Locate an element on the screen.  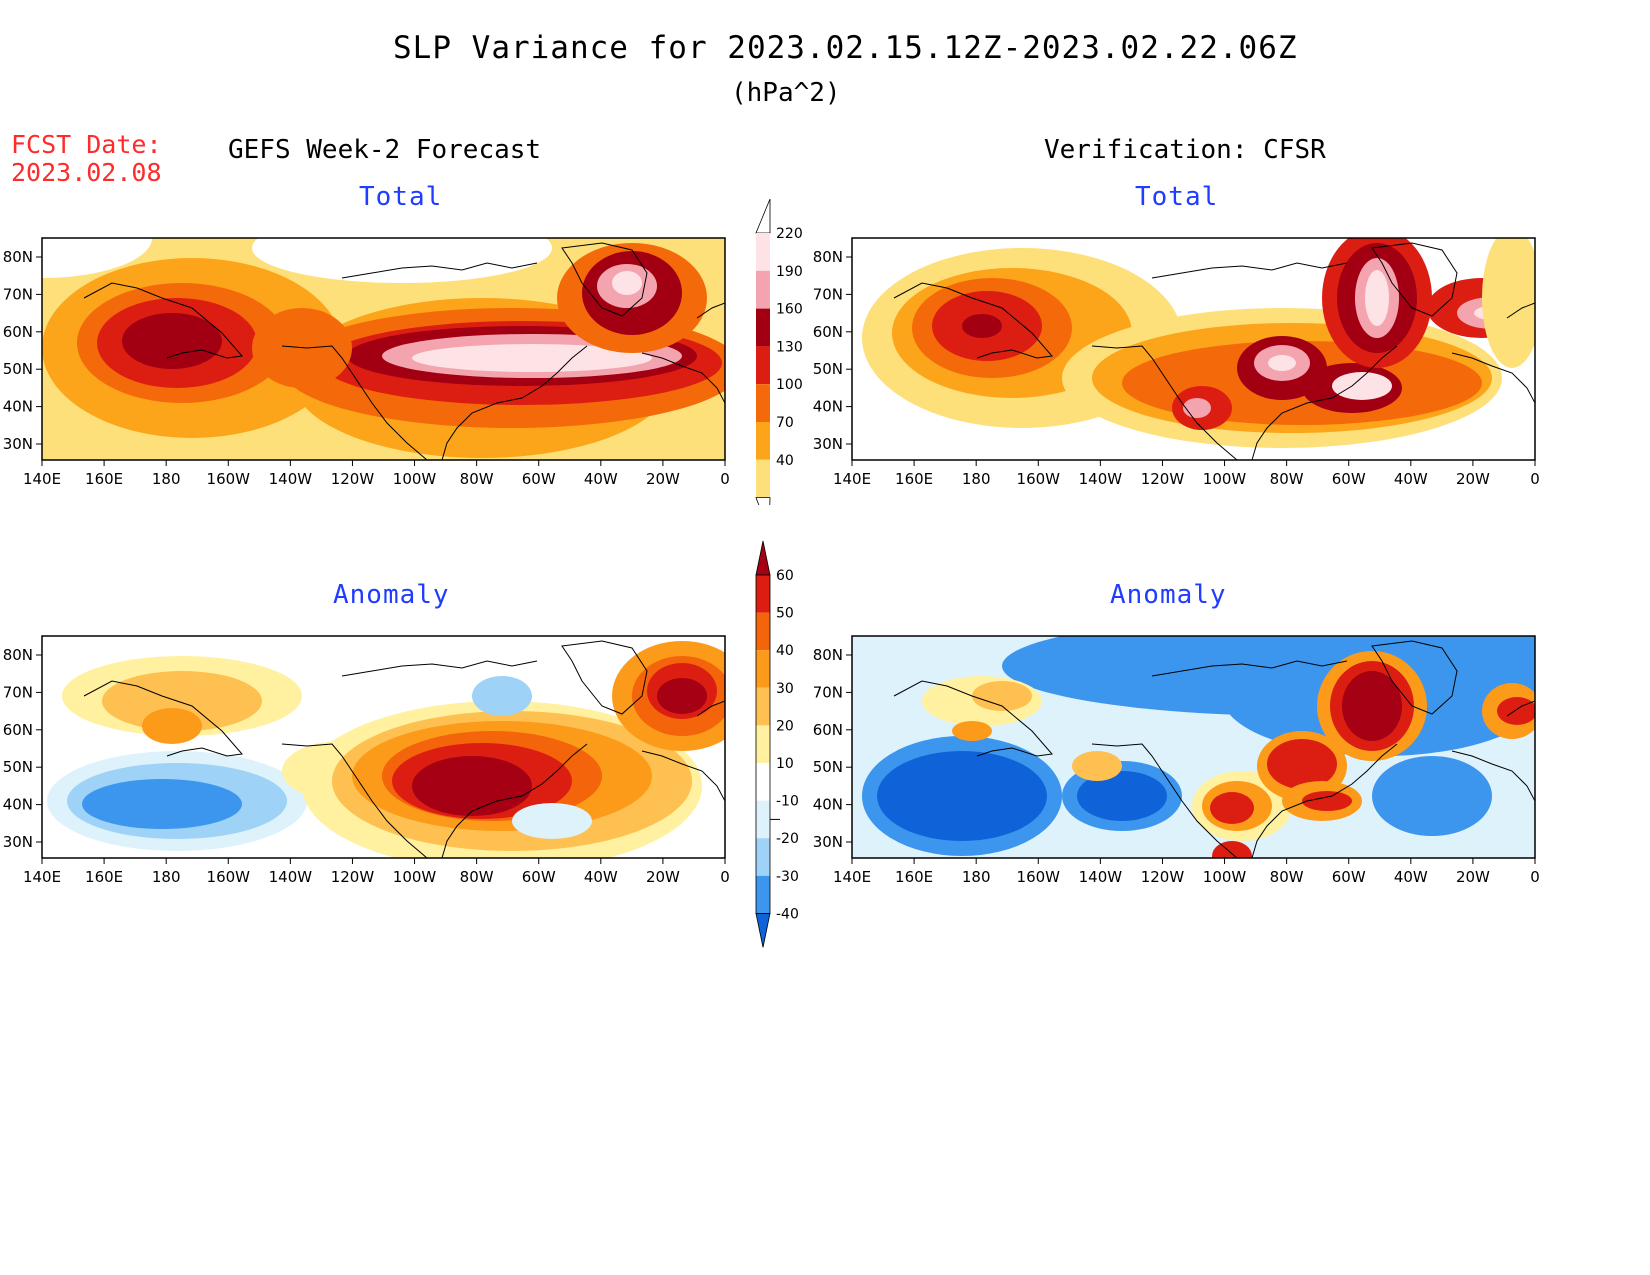
panel-title-top-left: Total is located at coordinates (401, 197).